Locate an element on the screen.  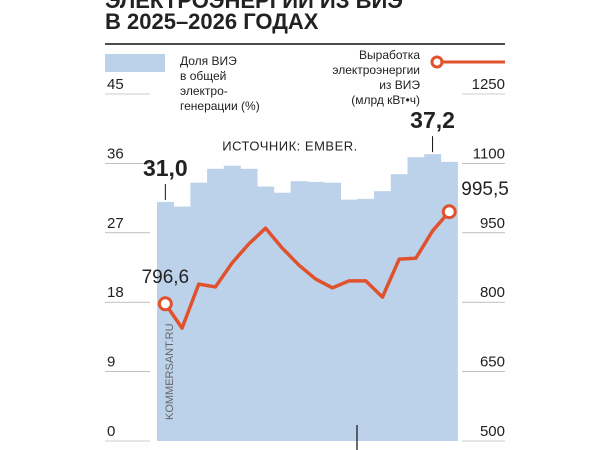
chart-subtitle: В 2025–2026 ГОДАХ is located at coordinates (212, 21).